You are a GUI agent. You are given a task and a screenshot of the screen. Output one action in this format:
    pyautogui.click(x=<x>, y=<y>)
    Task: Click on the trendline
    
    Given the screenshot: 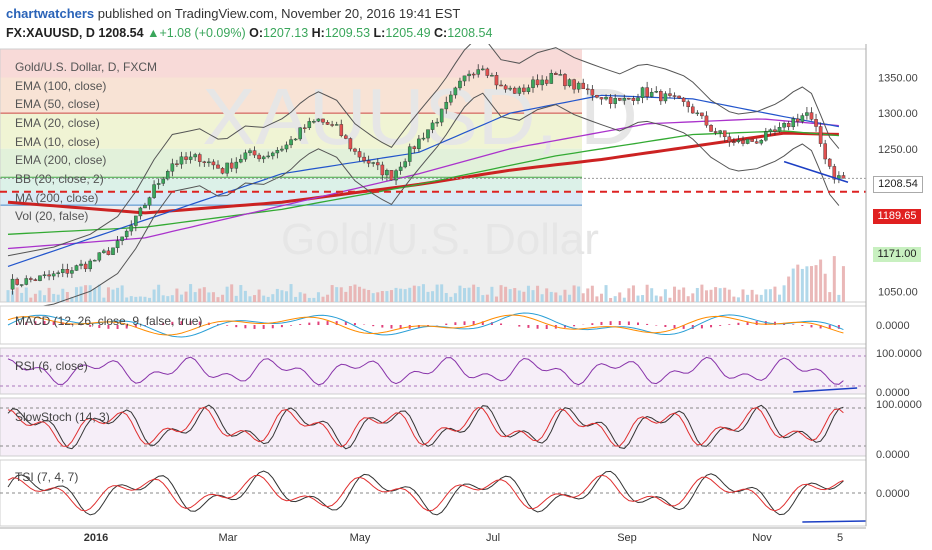 What is the action you would take?
    pyautogui.click(x=816, y=171)
    